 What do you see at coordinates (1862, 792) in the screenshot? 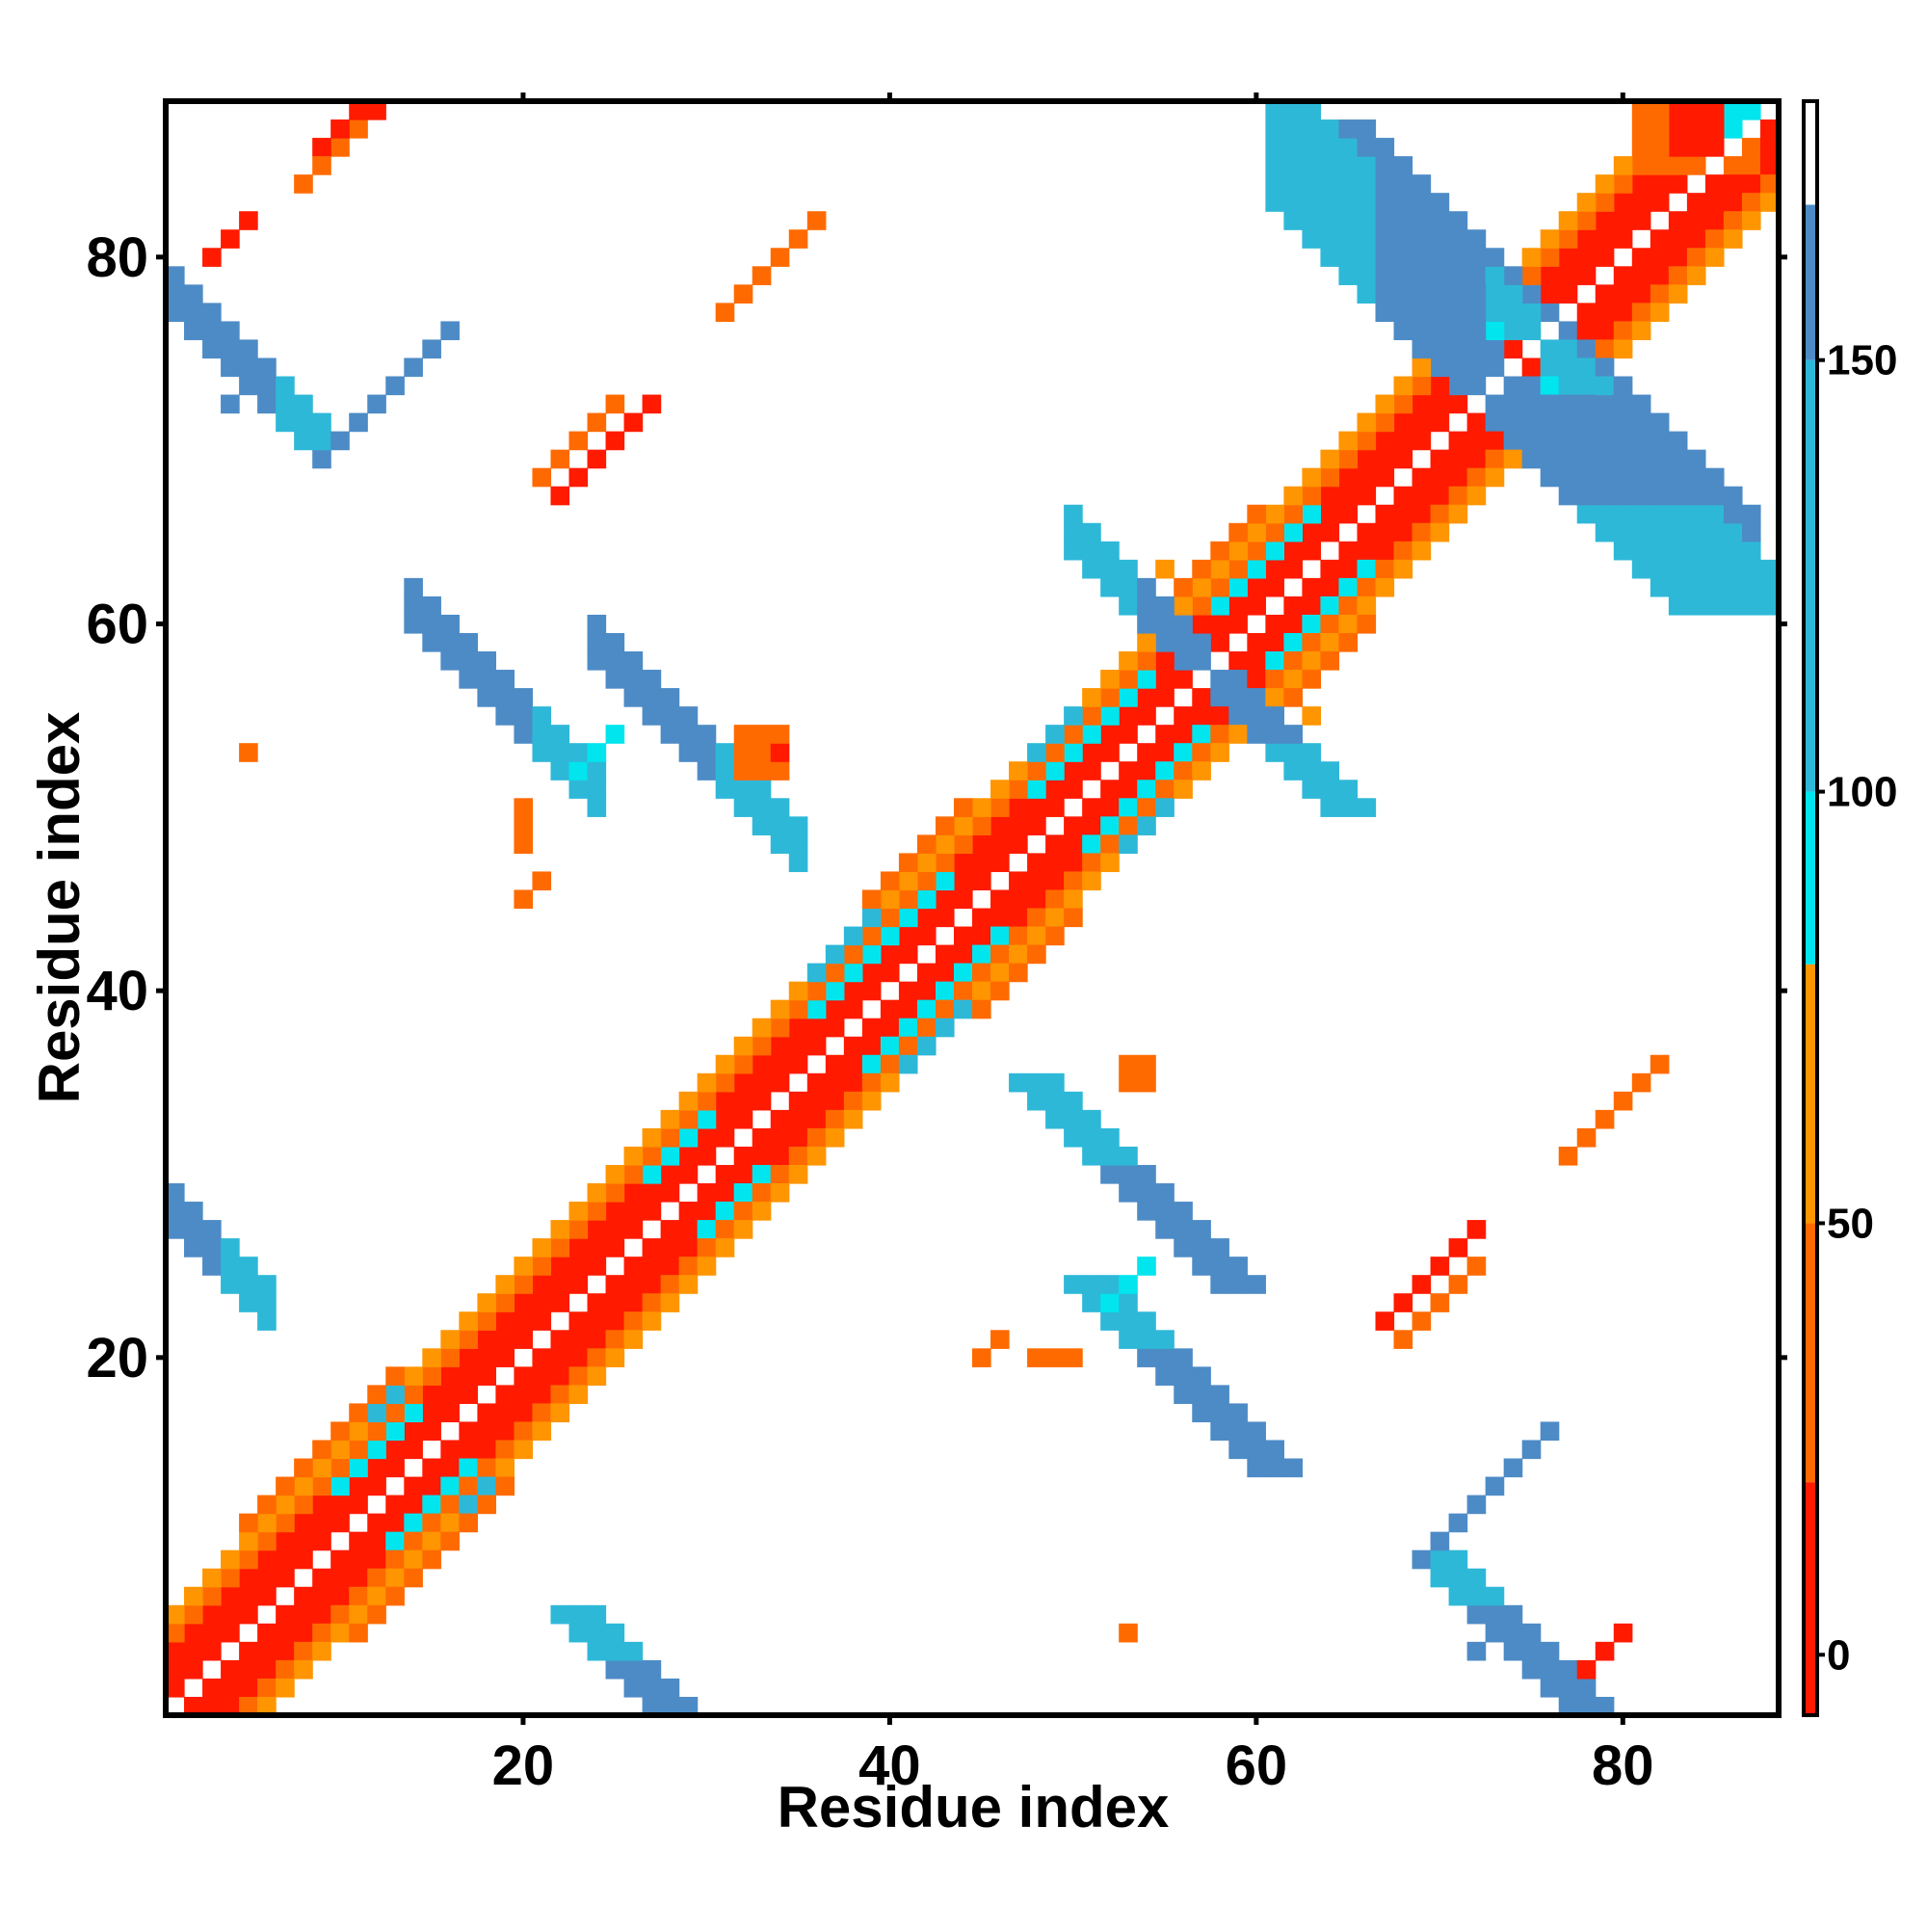
I see `colorbar-tick-label: 100` at bounding box center [1862, 792].